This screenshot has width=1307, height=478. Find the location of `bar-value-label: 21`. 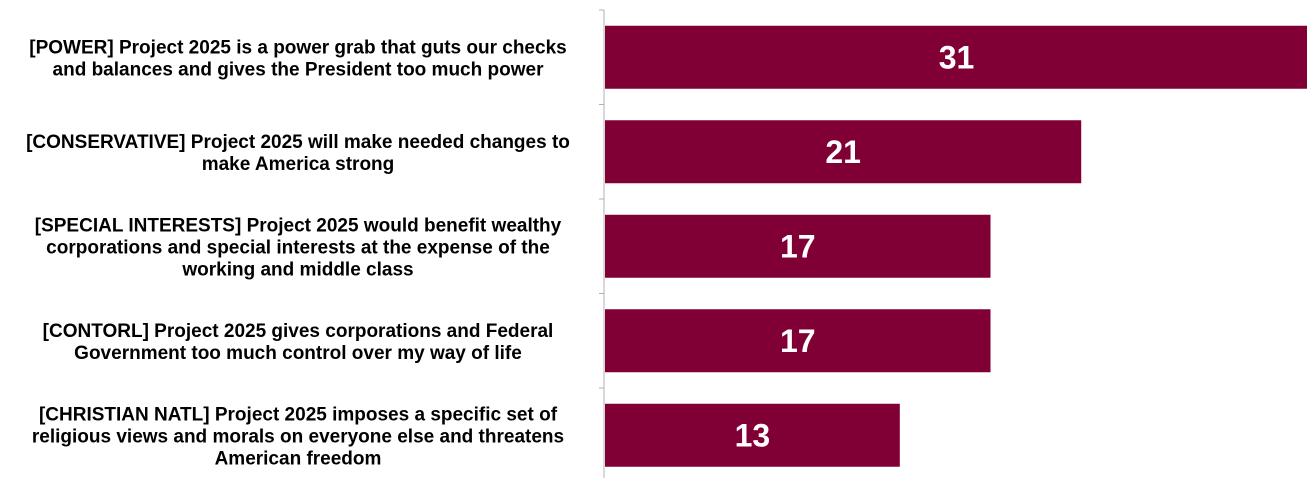

bar-value-label: 21 is located at coordinates (843, 152).